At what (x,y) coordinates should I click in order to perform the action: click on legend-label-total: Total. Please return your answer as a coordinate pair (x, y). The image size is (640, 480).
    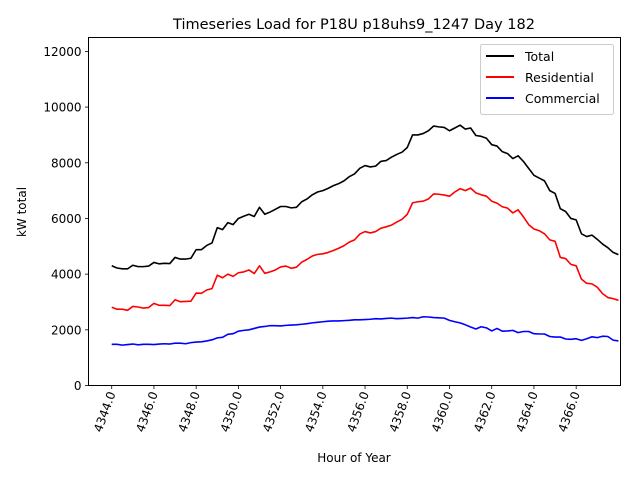
    Looking at the image, I should click on (539, 56).